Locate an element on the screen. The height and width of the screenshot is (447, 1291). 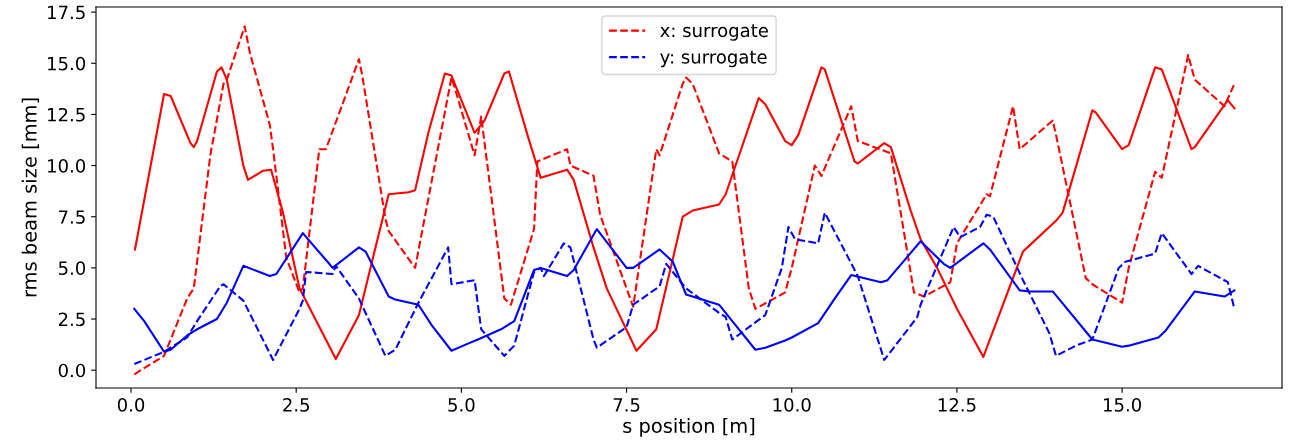
x-tick-label: 10.0 is located at coordinates (792, 405).